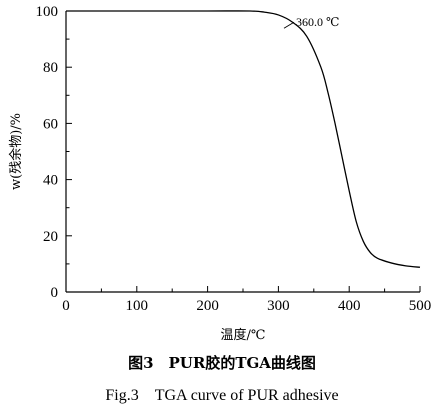 The width and height of the screenshot is (444, 413). I want to click on figure-caption-chinese: 图3 PUR胶的TGA曲线图, so click(222, 363).